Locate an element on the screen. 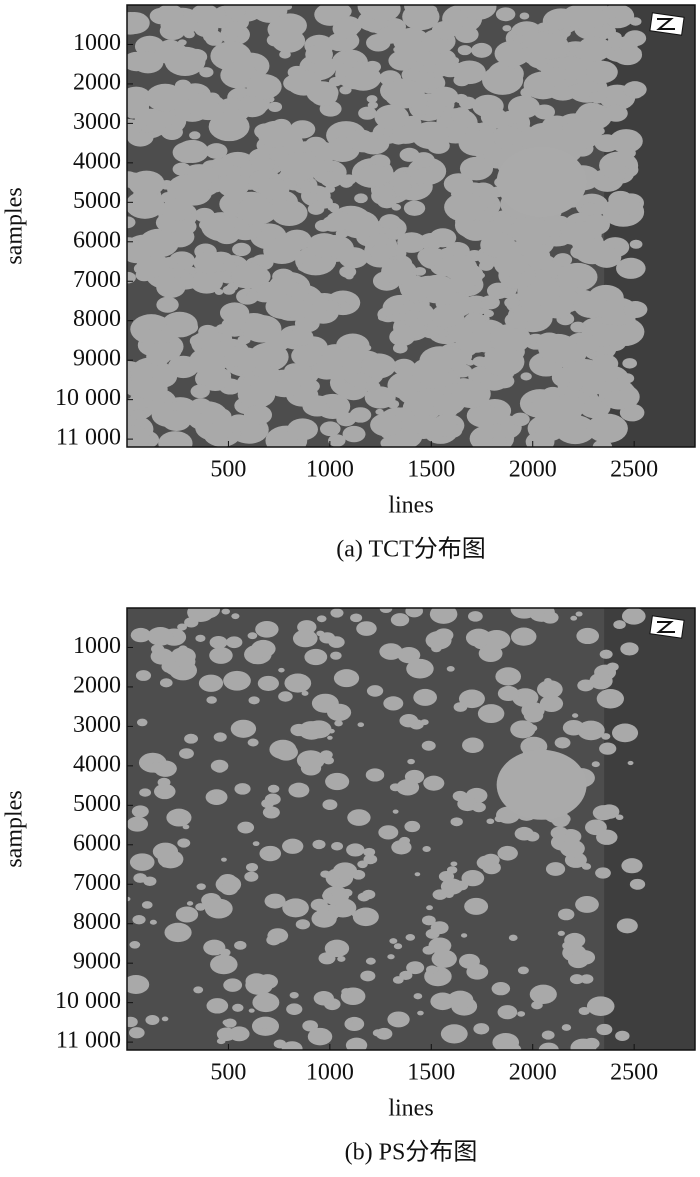 This screenshot has width=700, height=1177. north-glyph is located at coordinates (665, 24).